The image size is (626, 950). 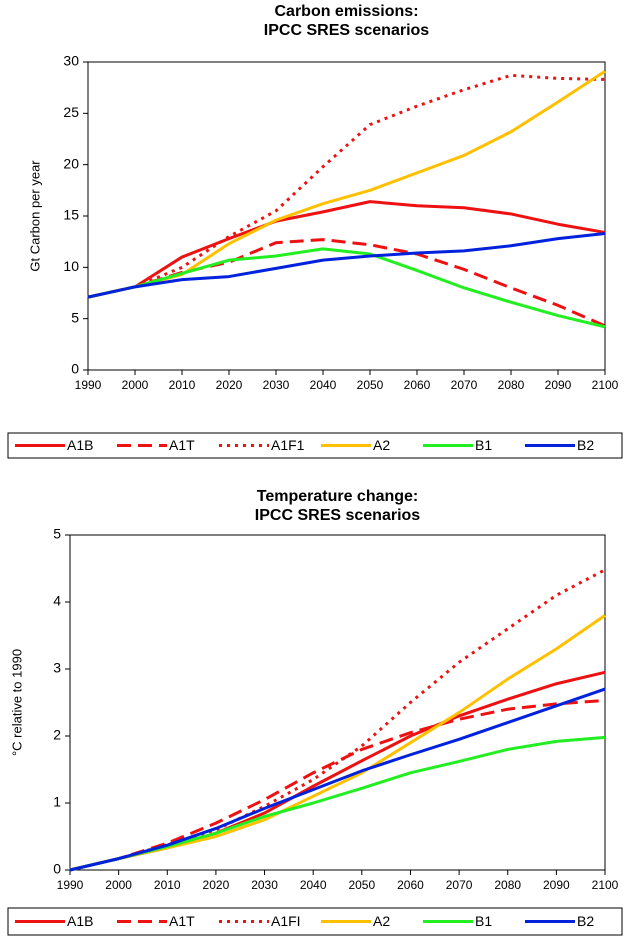 What do you see at coordinates (71, 61) in the screenshot?
I see `y-tick-label: 30` at bounding box center [71, 61].